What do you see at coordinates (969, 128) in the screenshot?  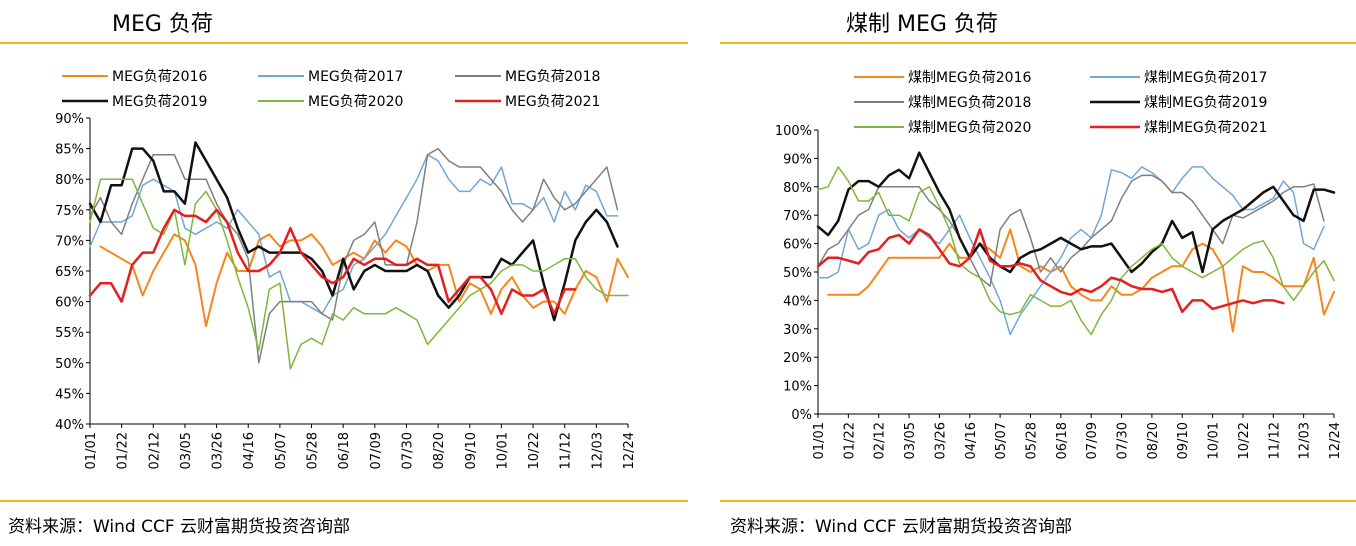 I see `legend-label: 煤制MEG负荷2020` at bounding box center [969, 128].